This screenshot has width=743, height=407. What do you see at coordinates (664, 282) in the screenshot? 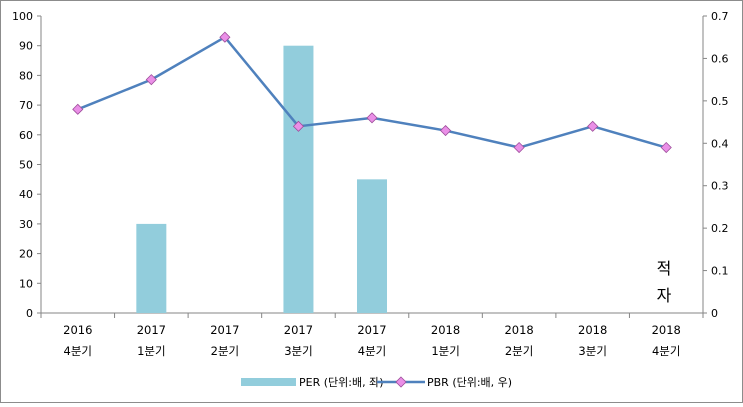
I see `deficit-annotation: 적 자` at bounding box center [664, 282].